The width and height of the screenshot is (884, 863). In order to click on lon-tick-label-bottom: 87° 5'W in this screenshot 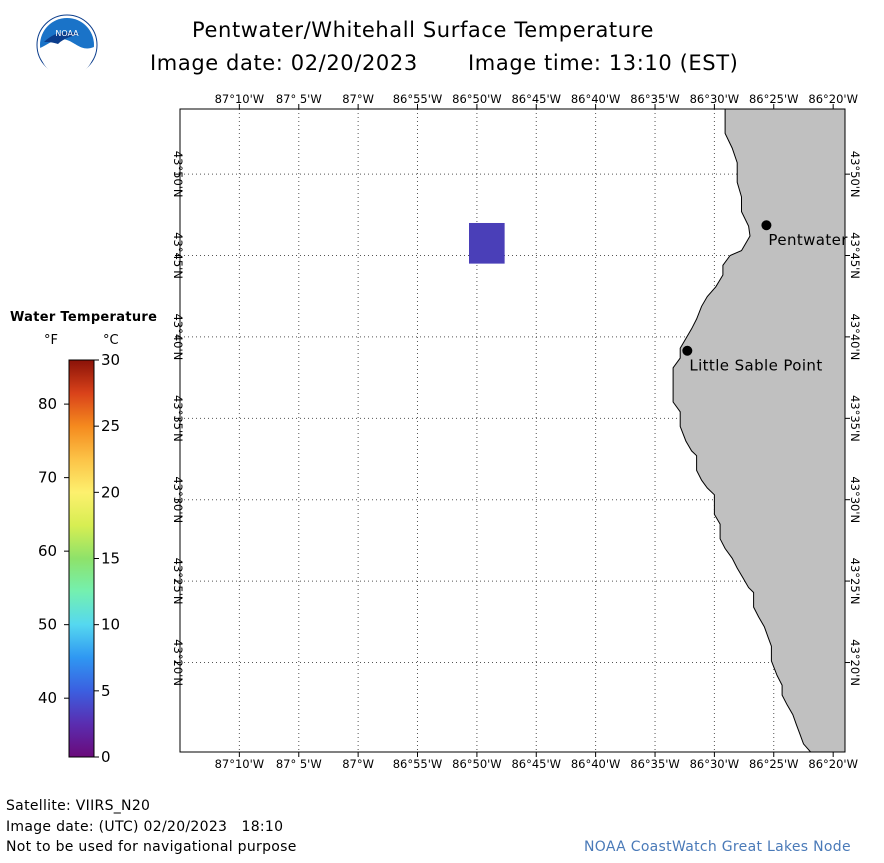, I will do `click(299, 764)`.